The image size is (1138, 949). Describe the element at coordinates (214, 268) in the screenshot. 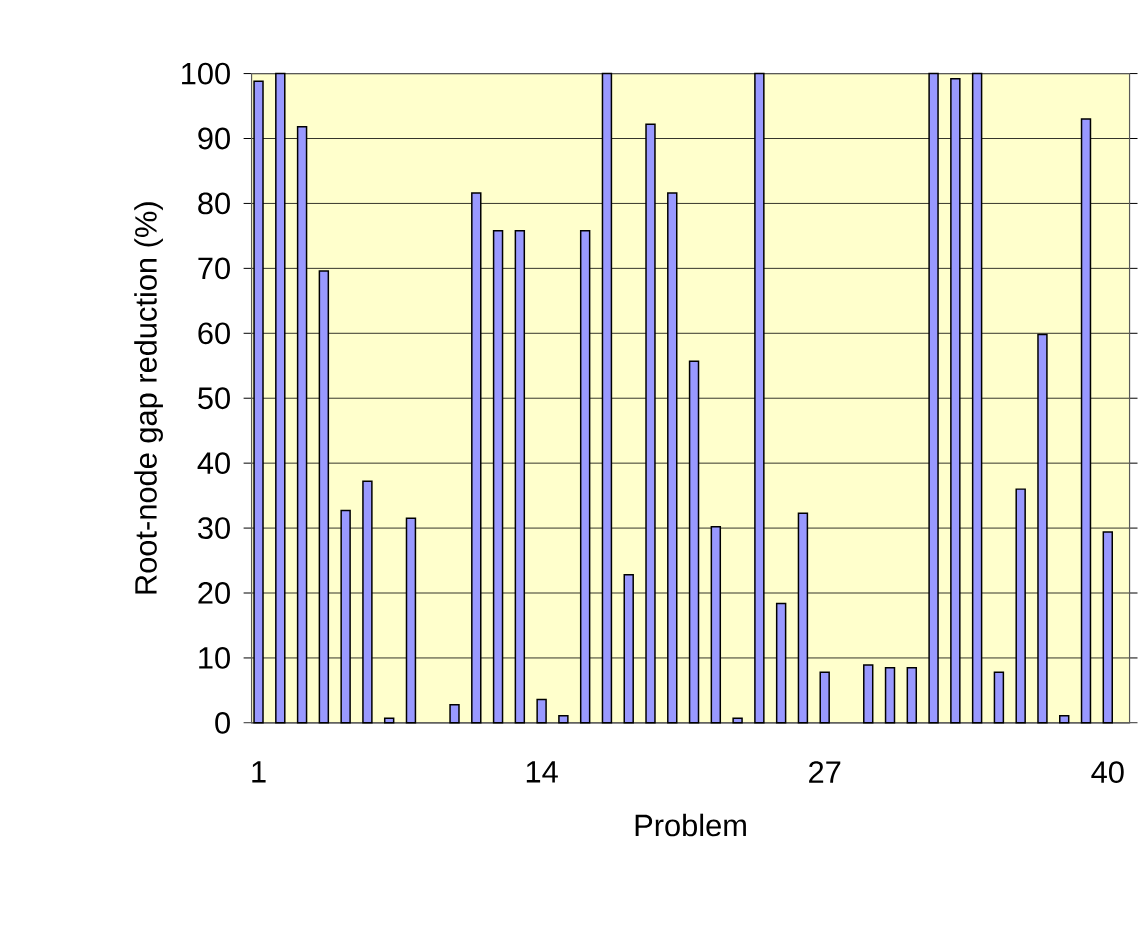

I see `y-tick-label: 70` at that location.